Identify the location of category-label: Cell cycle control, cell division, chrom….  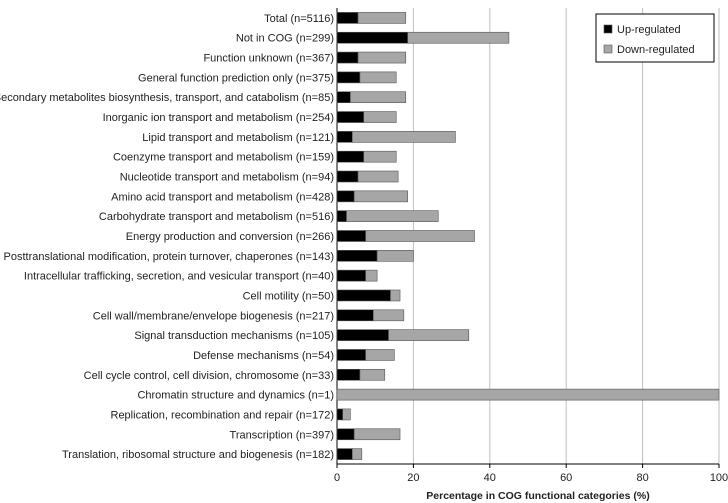
(209, 376).